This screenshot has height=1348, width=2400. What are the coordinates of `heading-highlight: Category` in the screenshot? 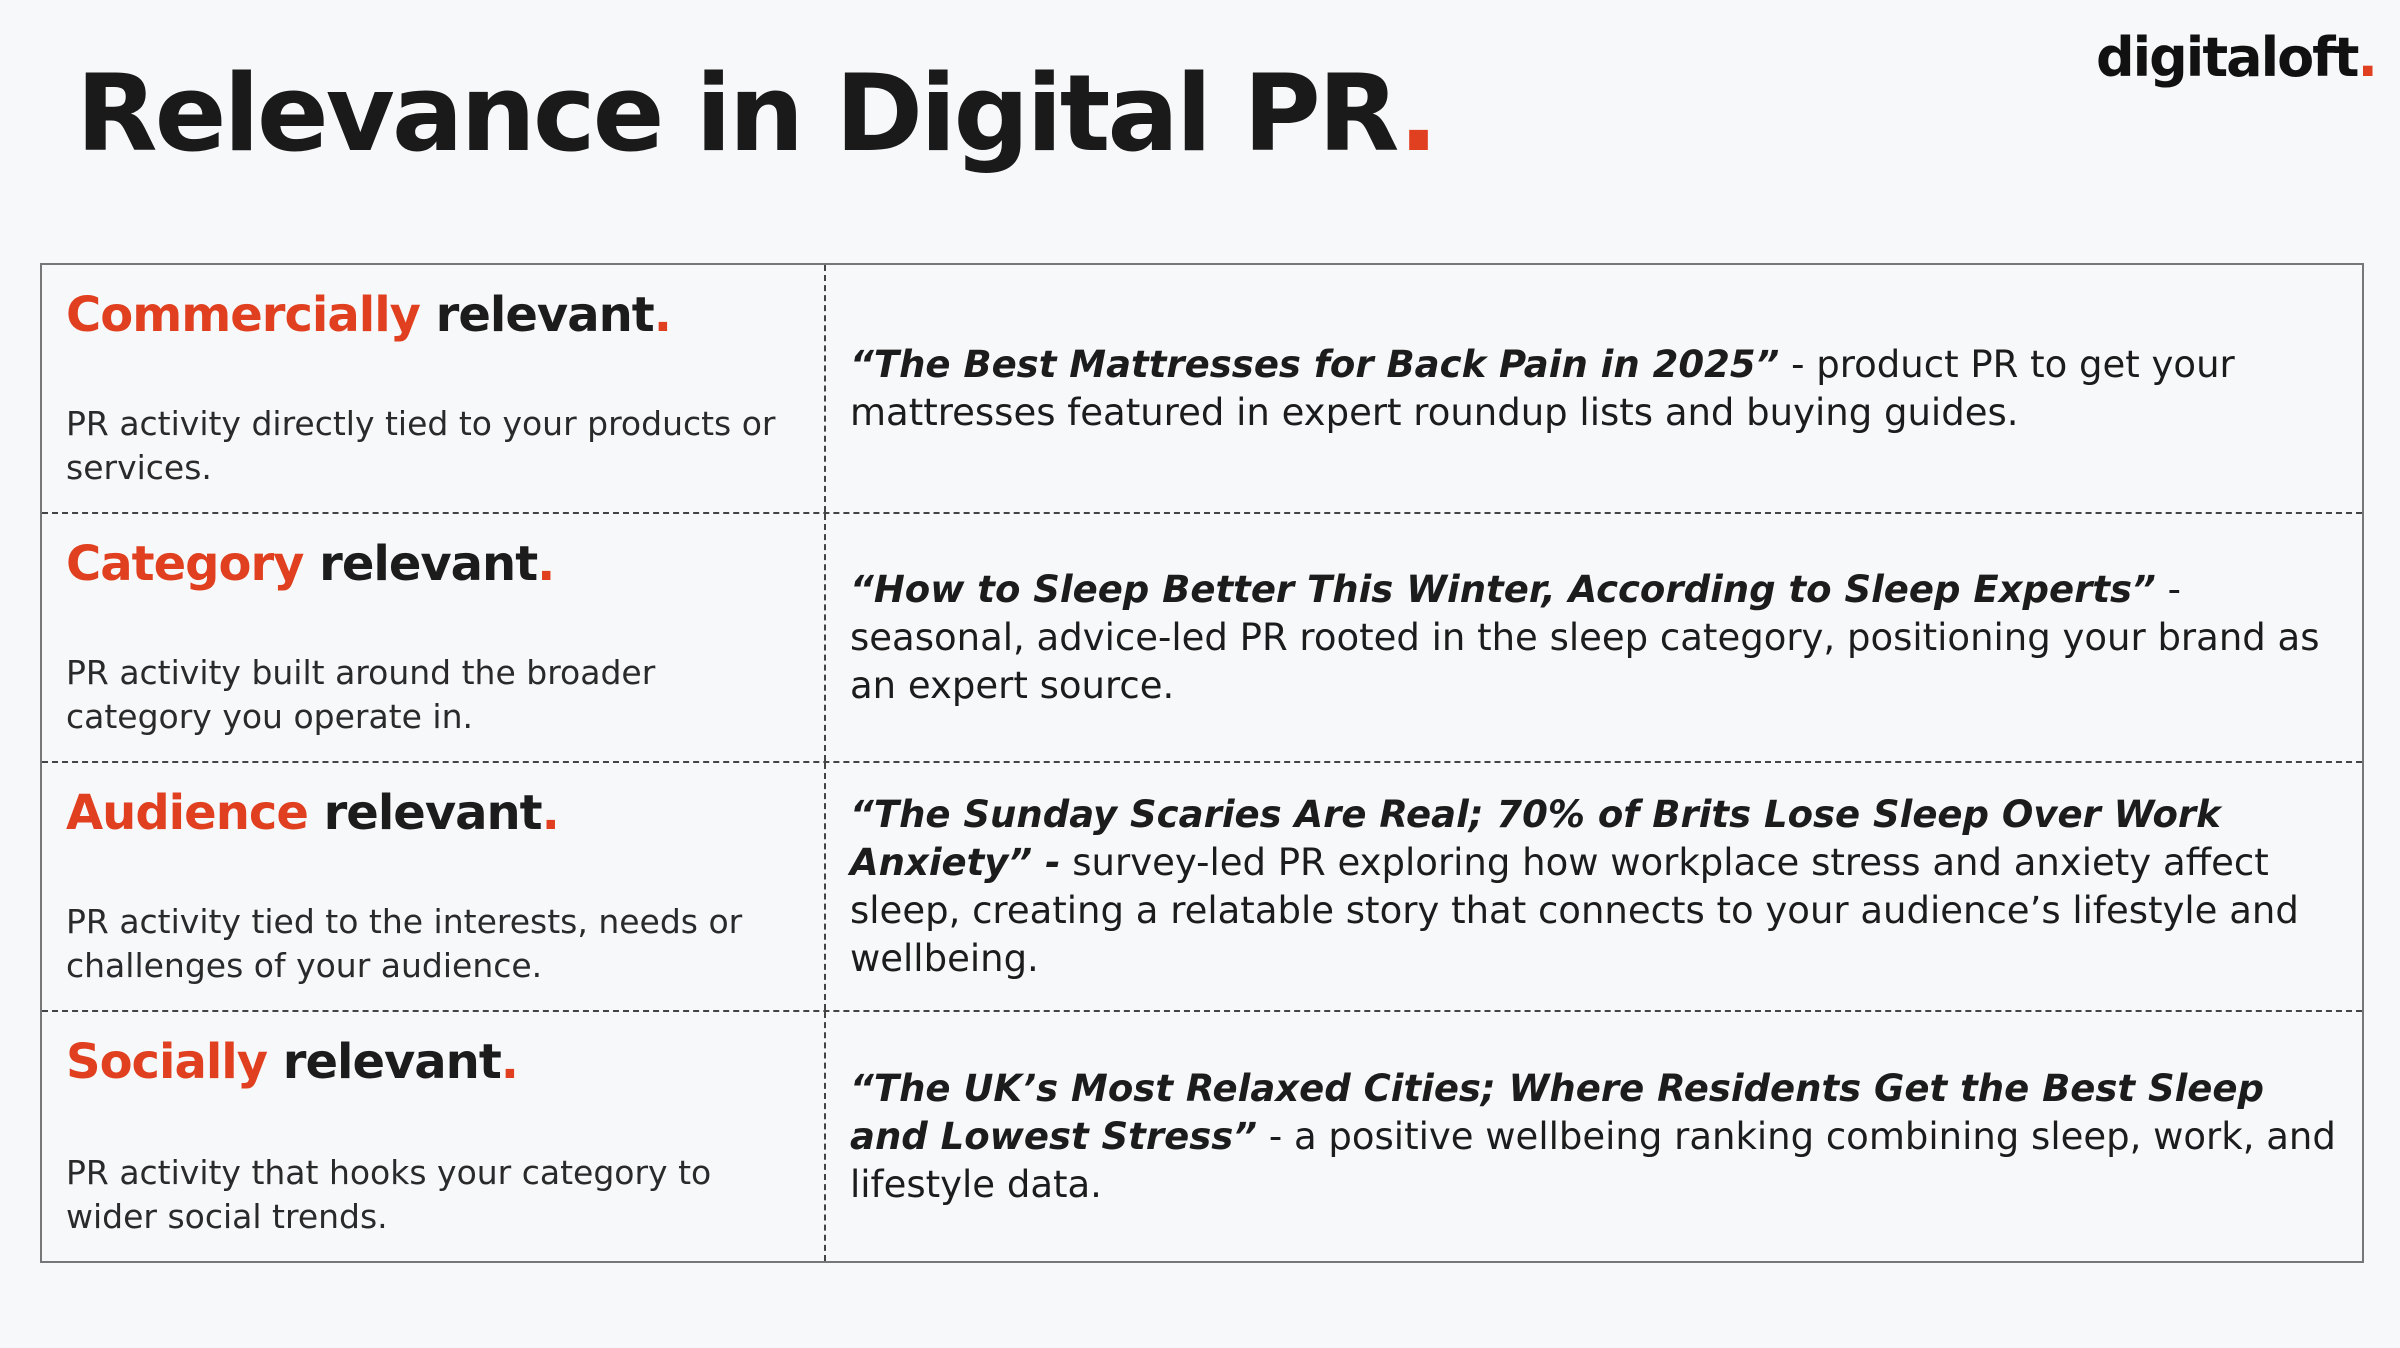 It's located at (185, 564).